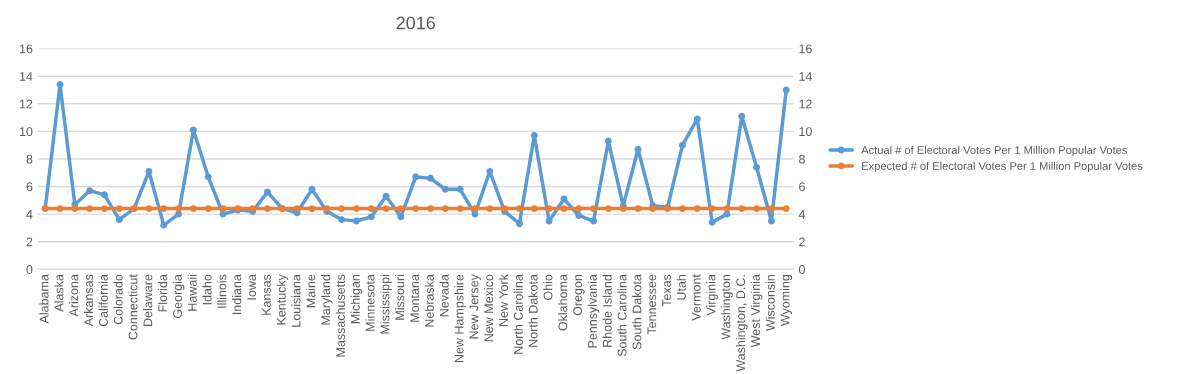  Describe the element at coordinates (994, 151) in the screenshot. I see `legend-label: Actual # of Electoral Votes Per 1 Million Popular Votes` at that location.